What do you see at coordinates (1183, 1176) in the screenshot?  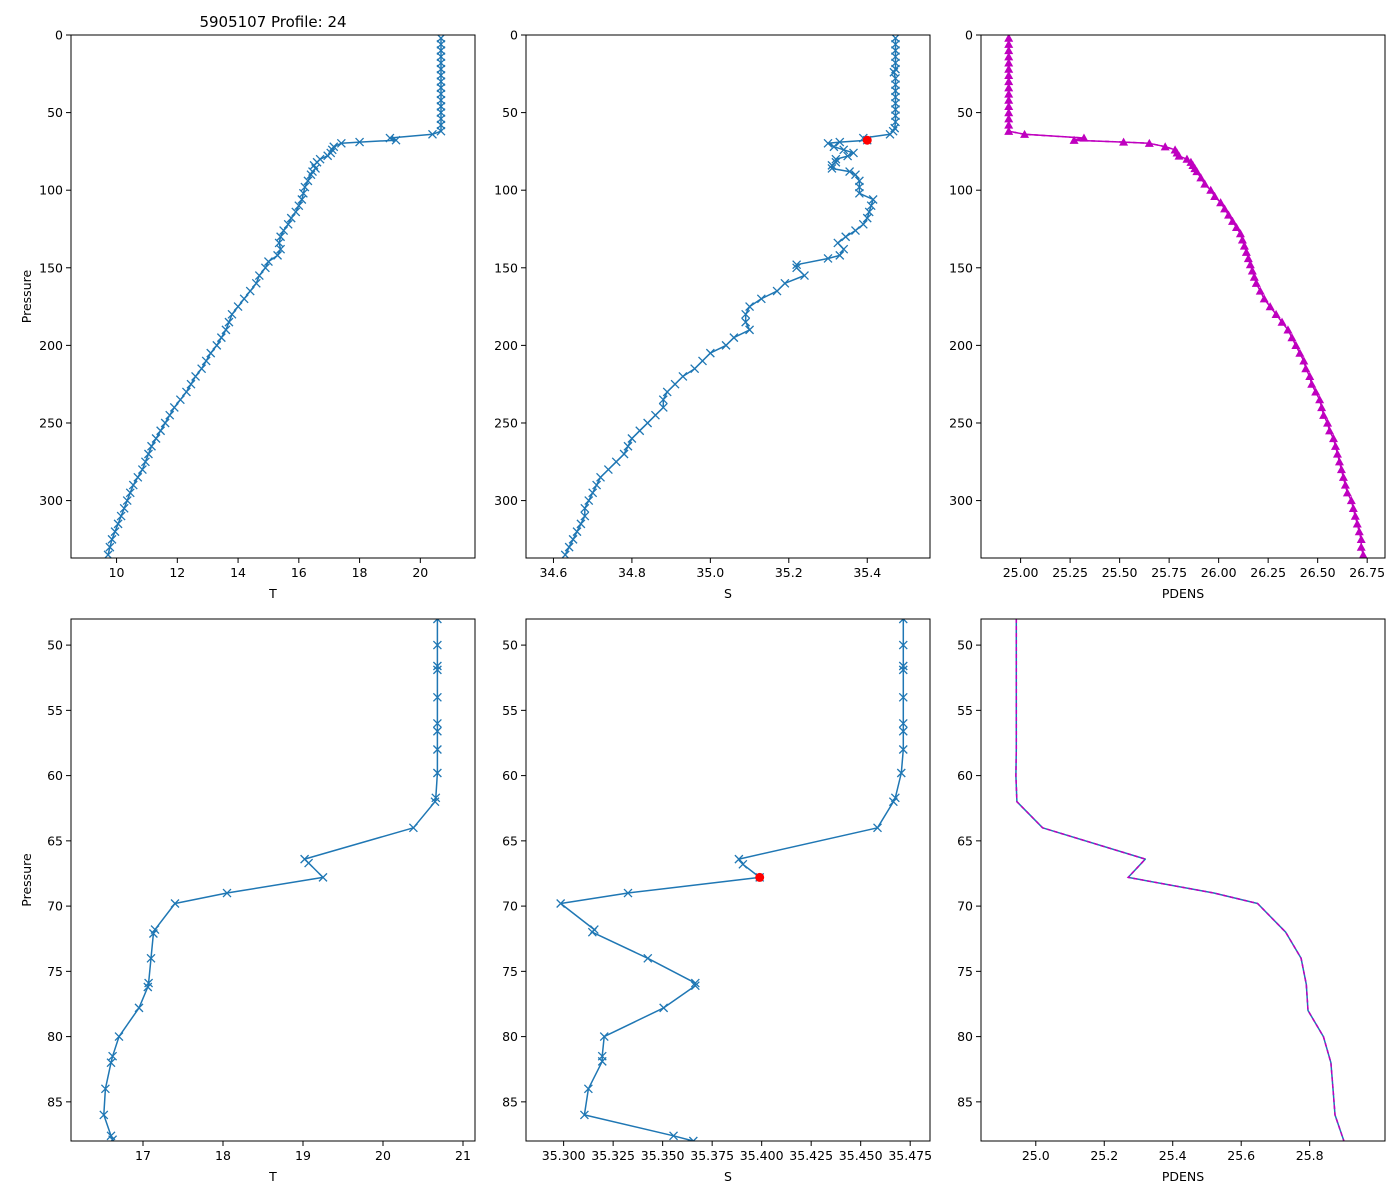 I see `bottom-PDENS-xlabel: PDENS` at bounding box center [1183, 1176].